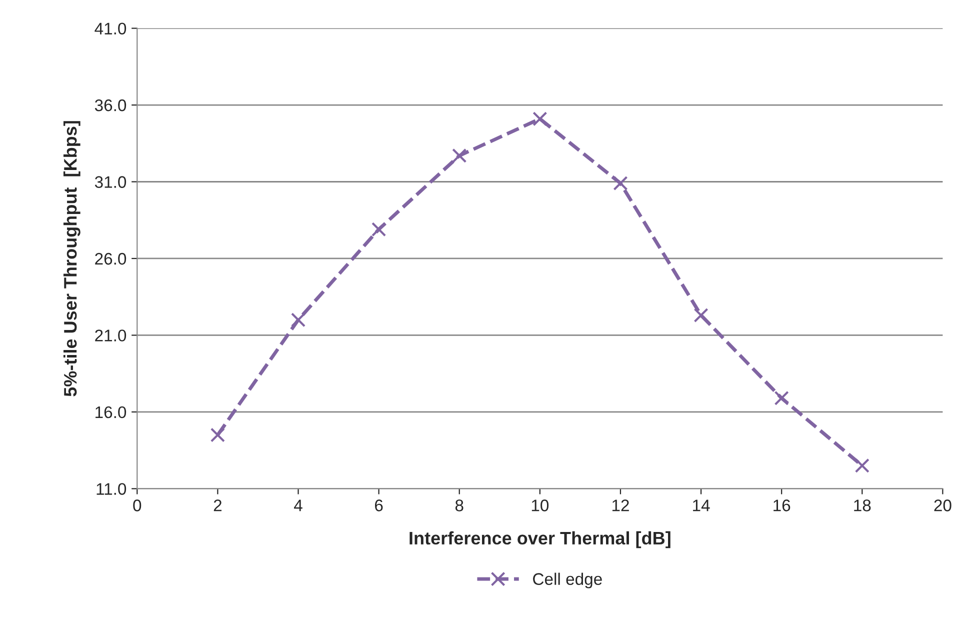  I want to click on y-tick-label: 41.0, so click(110, 28).